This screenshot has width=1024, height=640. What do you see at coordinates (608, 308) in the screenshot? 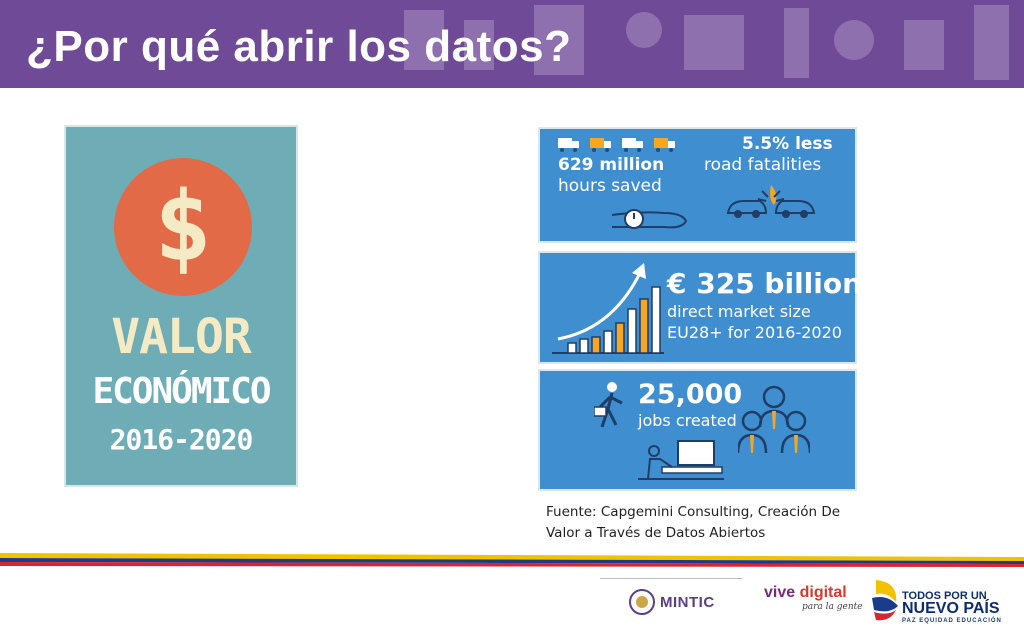
I see `growth-chart-icon` at bounding box center [608, 308].